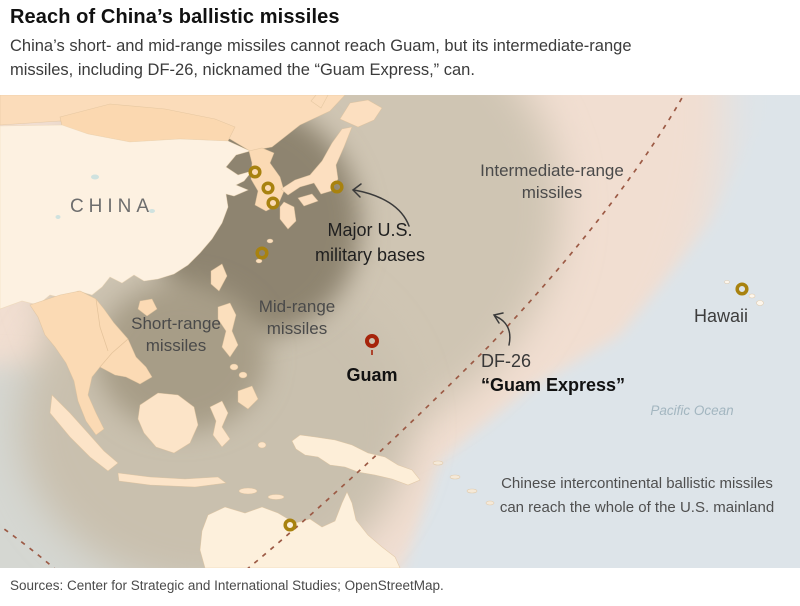  What do you see at coordinates (273, 203) in the screenshot?
I see `us-base-korea-south-marker` at bounding box center [273, 203].